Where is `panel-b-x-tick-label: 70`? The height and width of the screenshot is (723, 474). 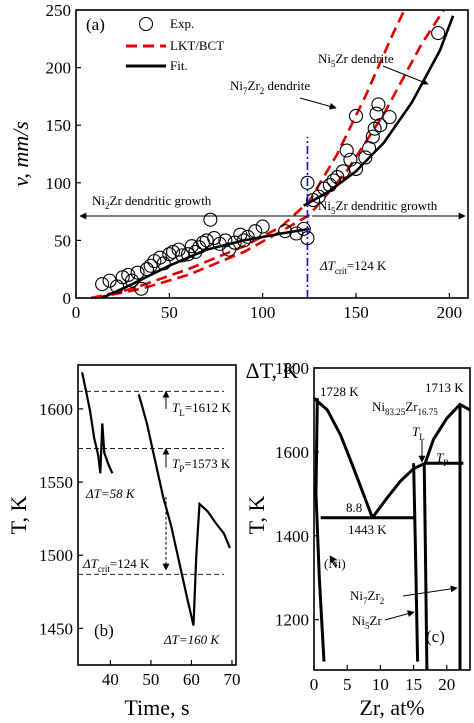
panel-b-x-tick-label: 70 is located at coordinates (231, 679).